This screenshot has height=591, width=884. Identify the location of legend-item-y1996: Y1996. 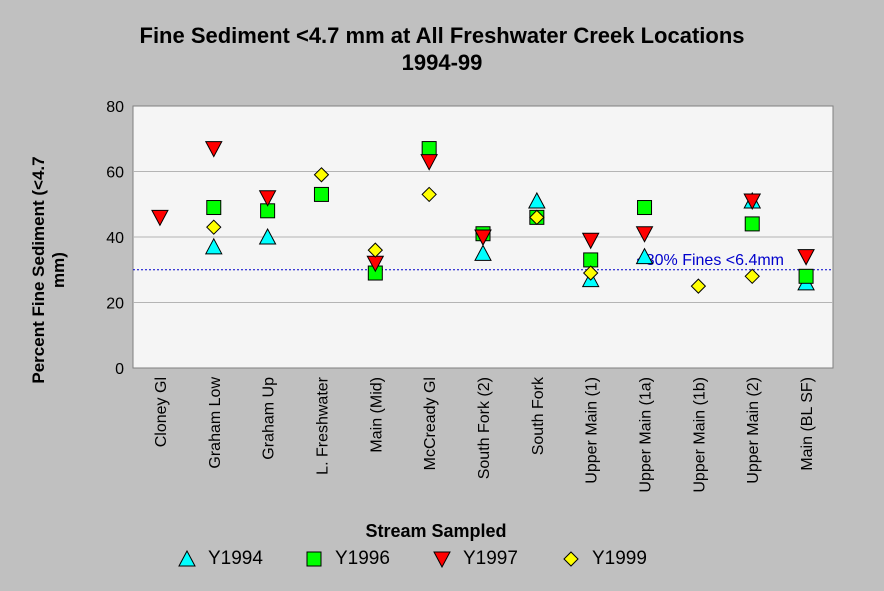
(347, 559).